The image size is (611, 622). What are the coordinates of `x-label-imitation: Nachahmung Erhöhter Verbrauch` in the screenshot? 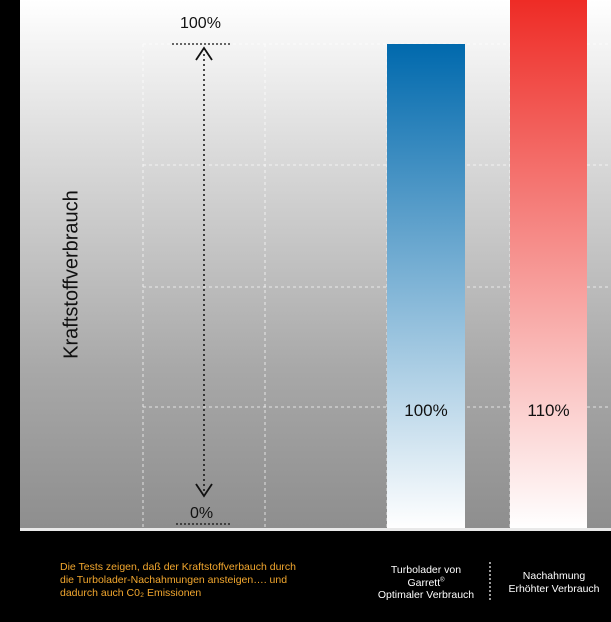 It's located at (554, 582).